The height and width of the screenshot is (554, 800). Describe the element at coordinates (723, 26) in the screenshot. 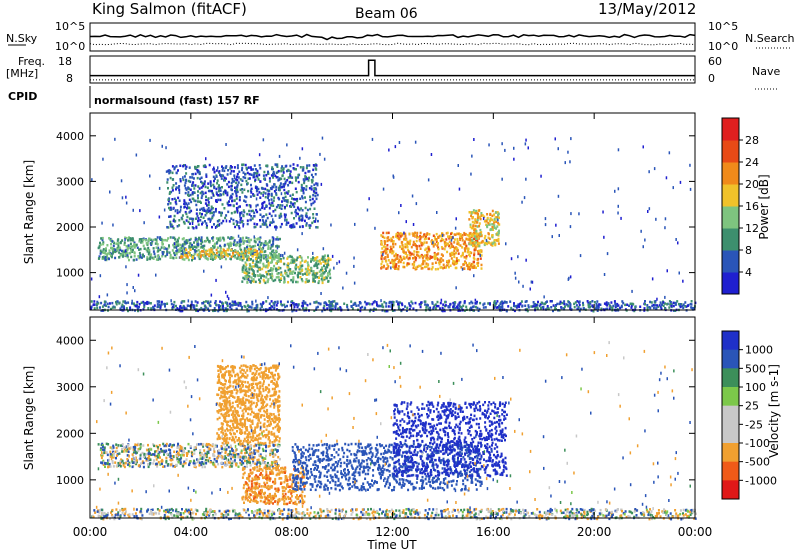

I see `noise-tick-top-right: 10^5` at that location.